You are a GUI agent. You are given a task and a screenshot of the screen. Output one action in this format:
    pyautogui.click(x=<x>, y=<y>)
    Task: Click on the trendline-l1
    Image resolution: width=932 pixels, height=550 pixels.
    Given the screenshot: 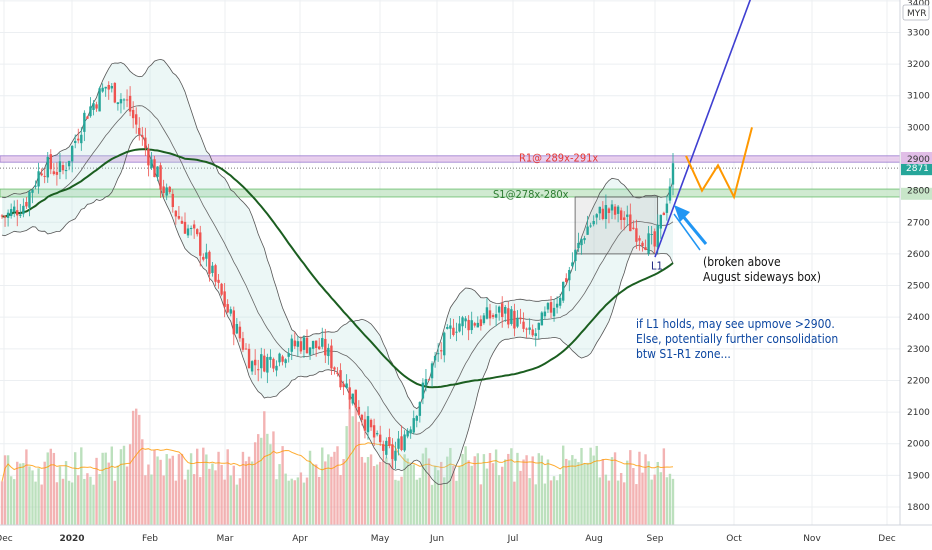 What is the action you would take?
    pyautogui.click(x=703, y=129)
    